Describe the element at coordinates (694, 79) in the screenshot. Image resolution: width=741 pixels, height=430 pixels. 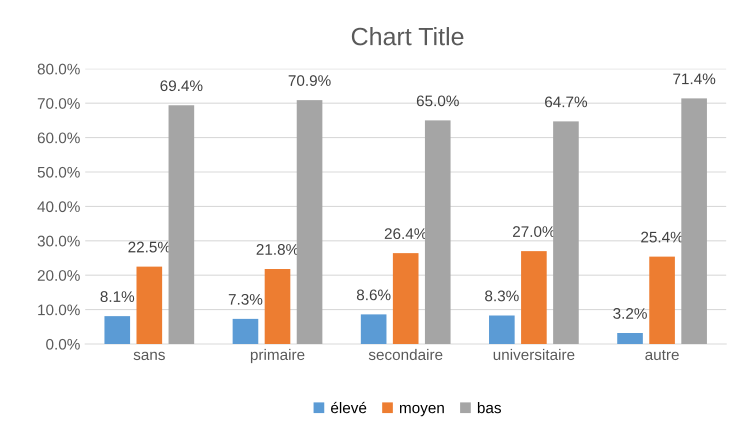
I see `data-label: 71.4%` at that location.